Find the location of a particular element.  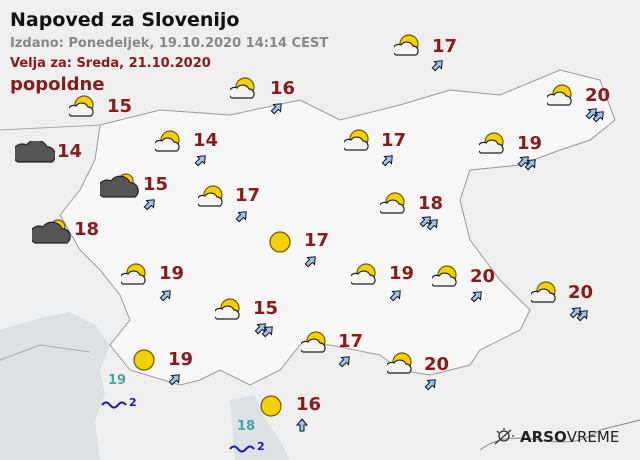

page-title: Napoved za Slovenijo is located at coordinates (125, 20).